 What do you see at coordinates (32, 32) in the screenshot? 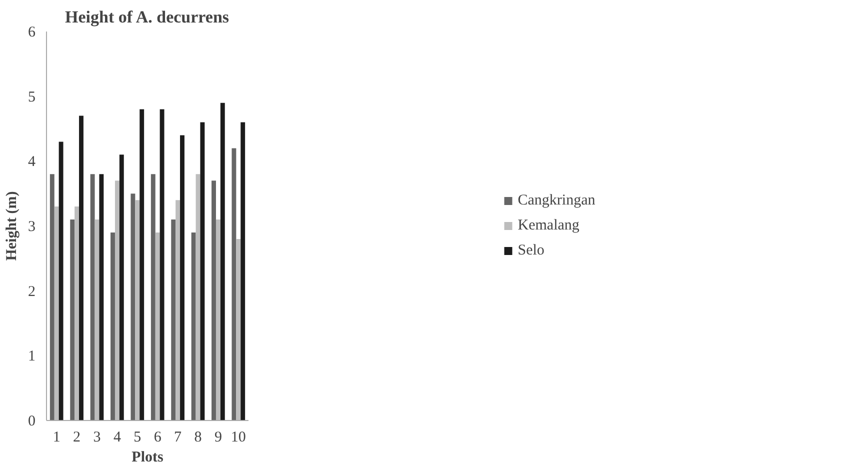
I see `y-tick-label: 6` at bounding box center [32, 32].